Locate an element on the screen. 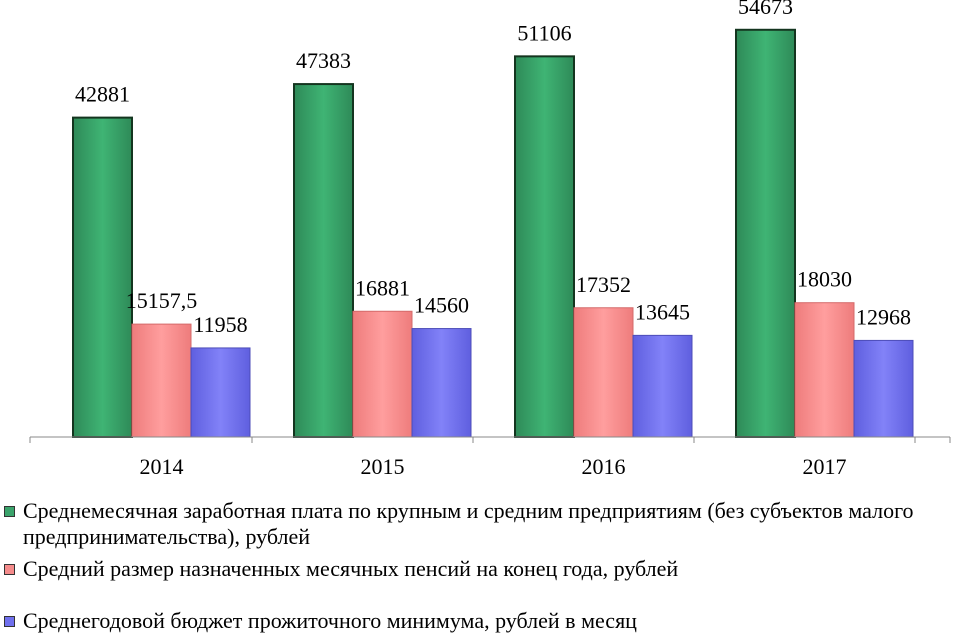 Image resolution: width=960 pixels, height=638 pixels. data-label-pensions-2017: 18030 is located at coordinates (824, 279).